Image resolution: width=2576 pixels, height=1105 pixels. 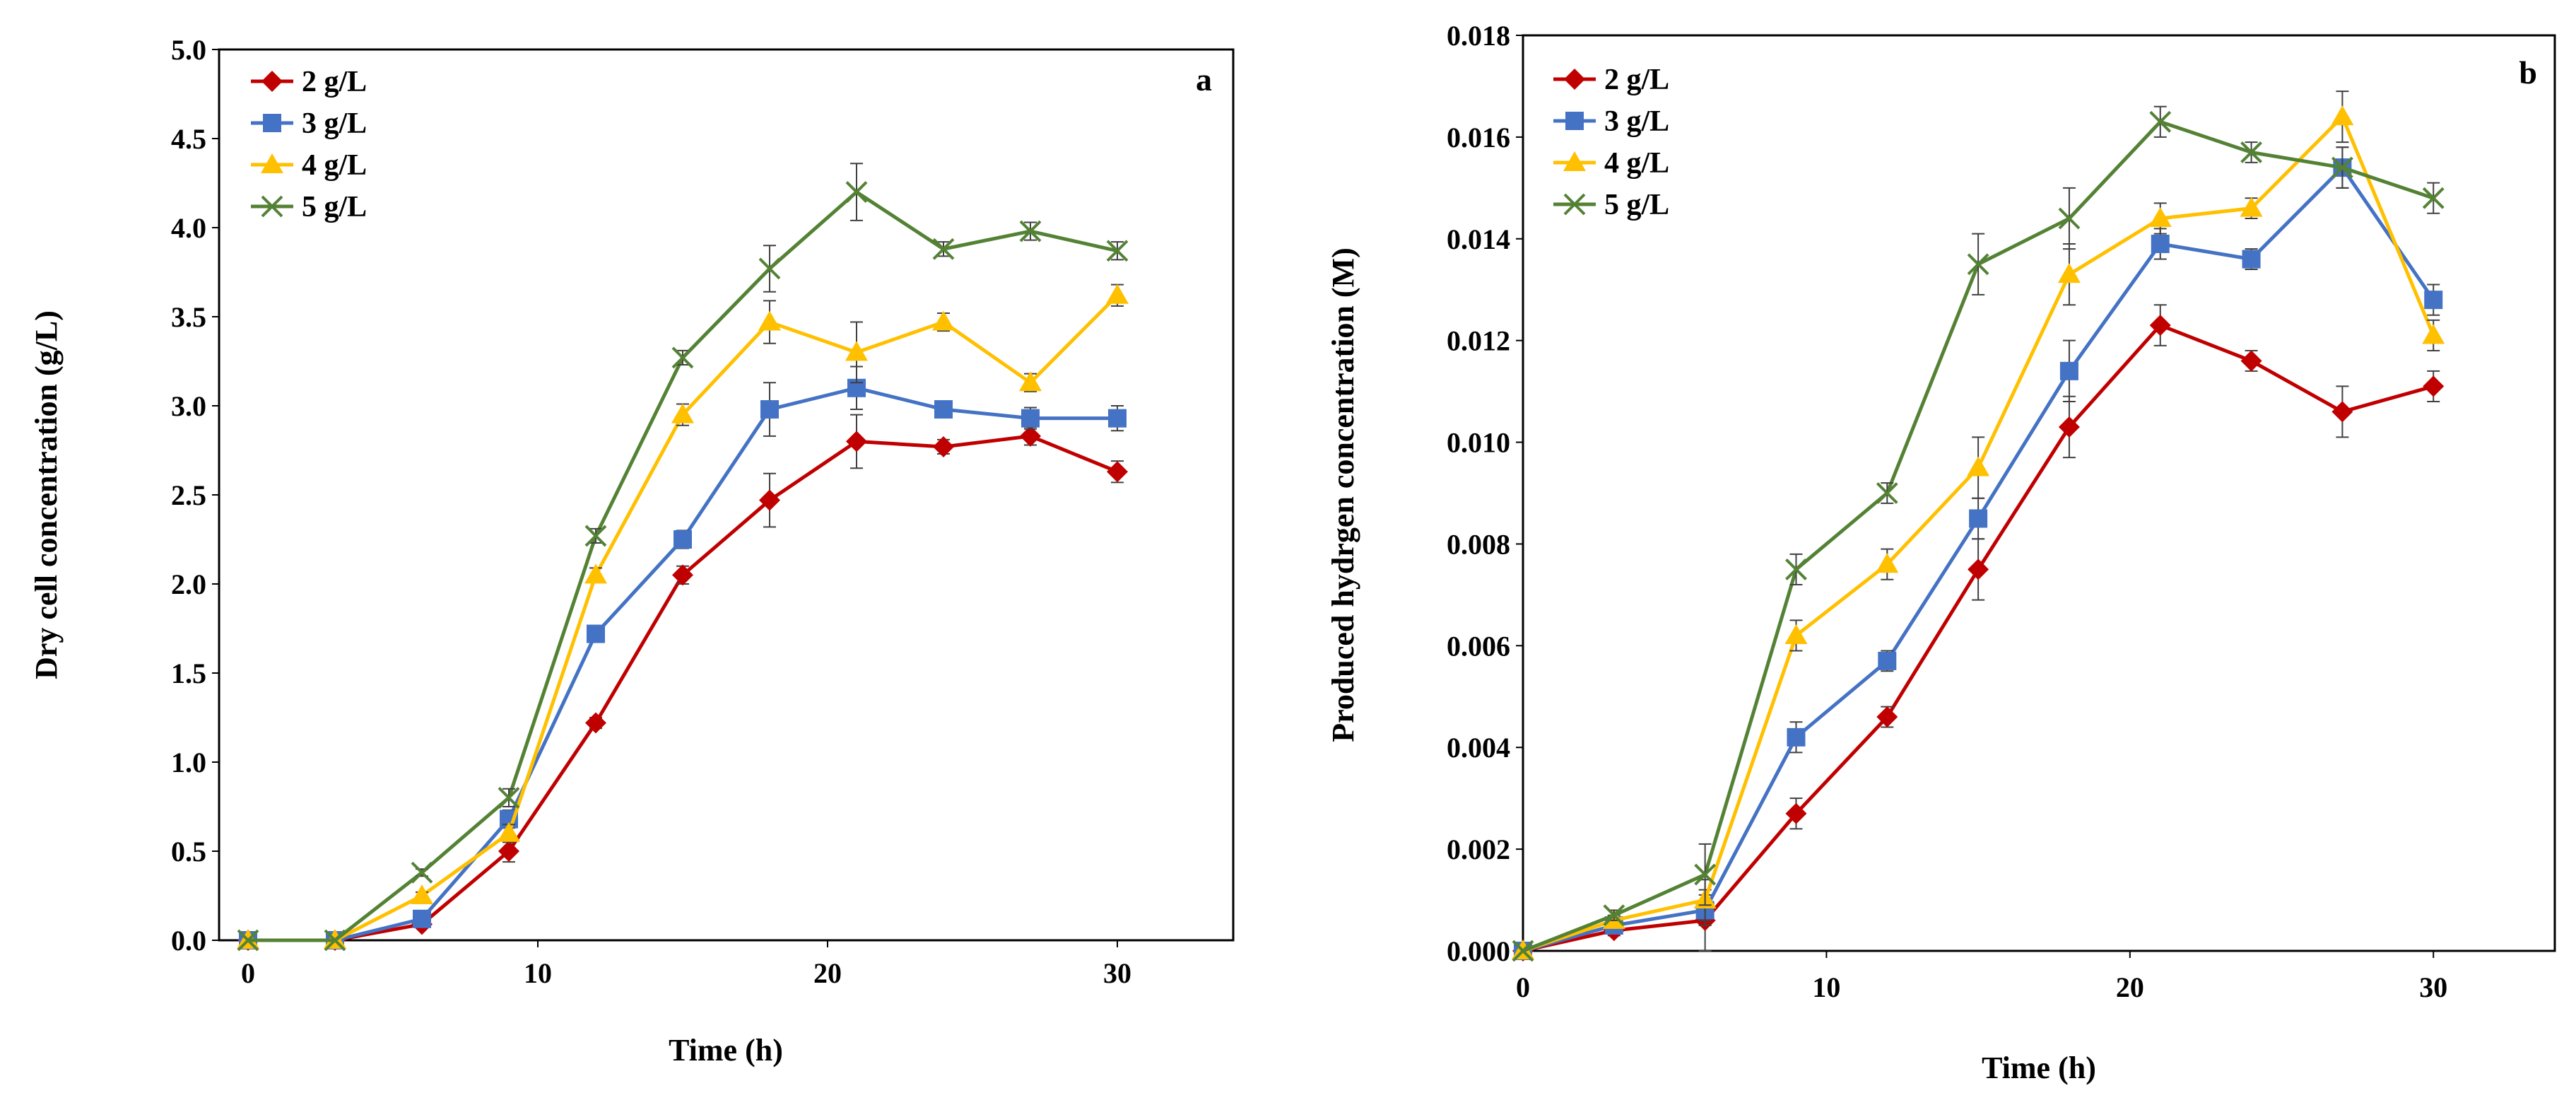 I want to click on legend-label-b-0: 2 g/L, so click(x=1636, y=80).